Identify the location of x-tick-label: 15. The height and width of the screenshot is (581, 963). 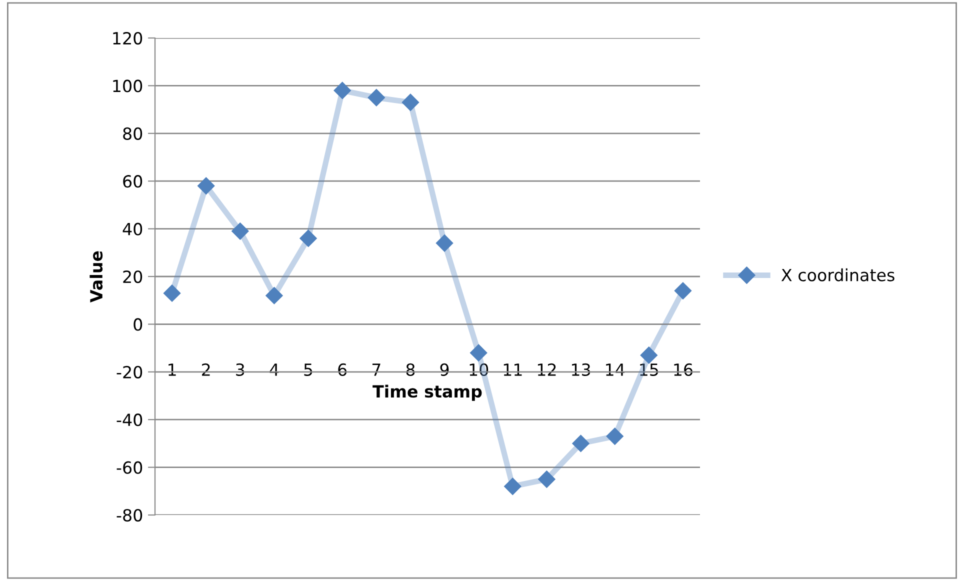
(649, 370).